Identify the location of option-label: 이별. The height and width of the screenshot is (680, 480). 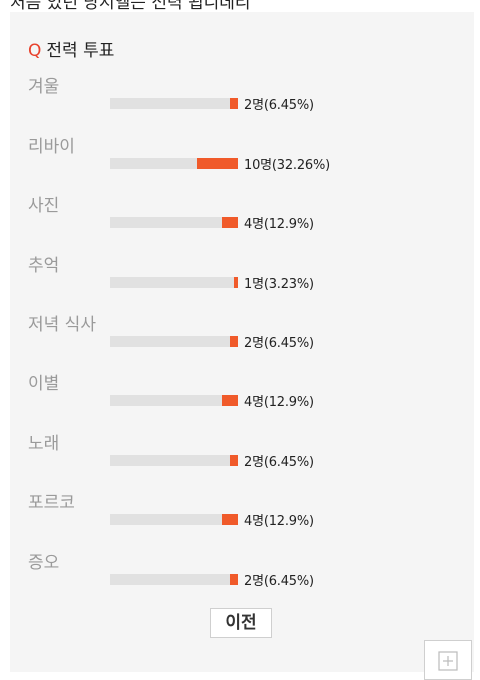
(44, 384).